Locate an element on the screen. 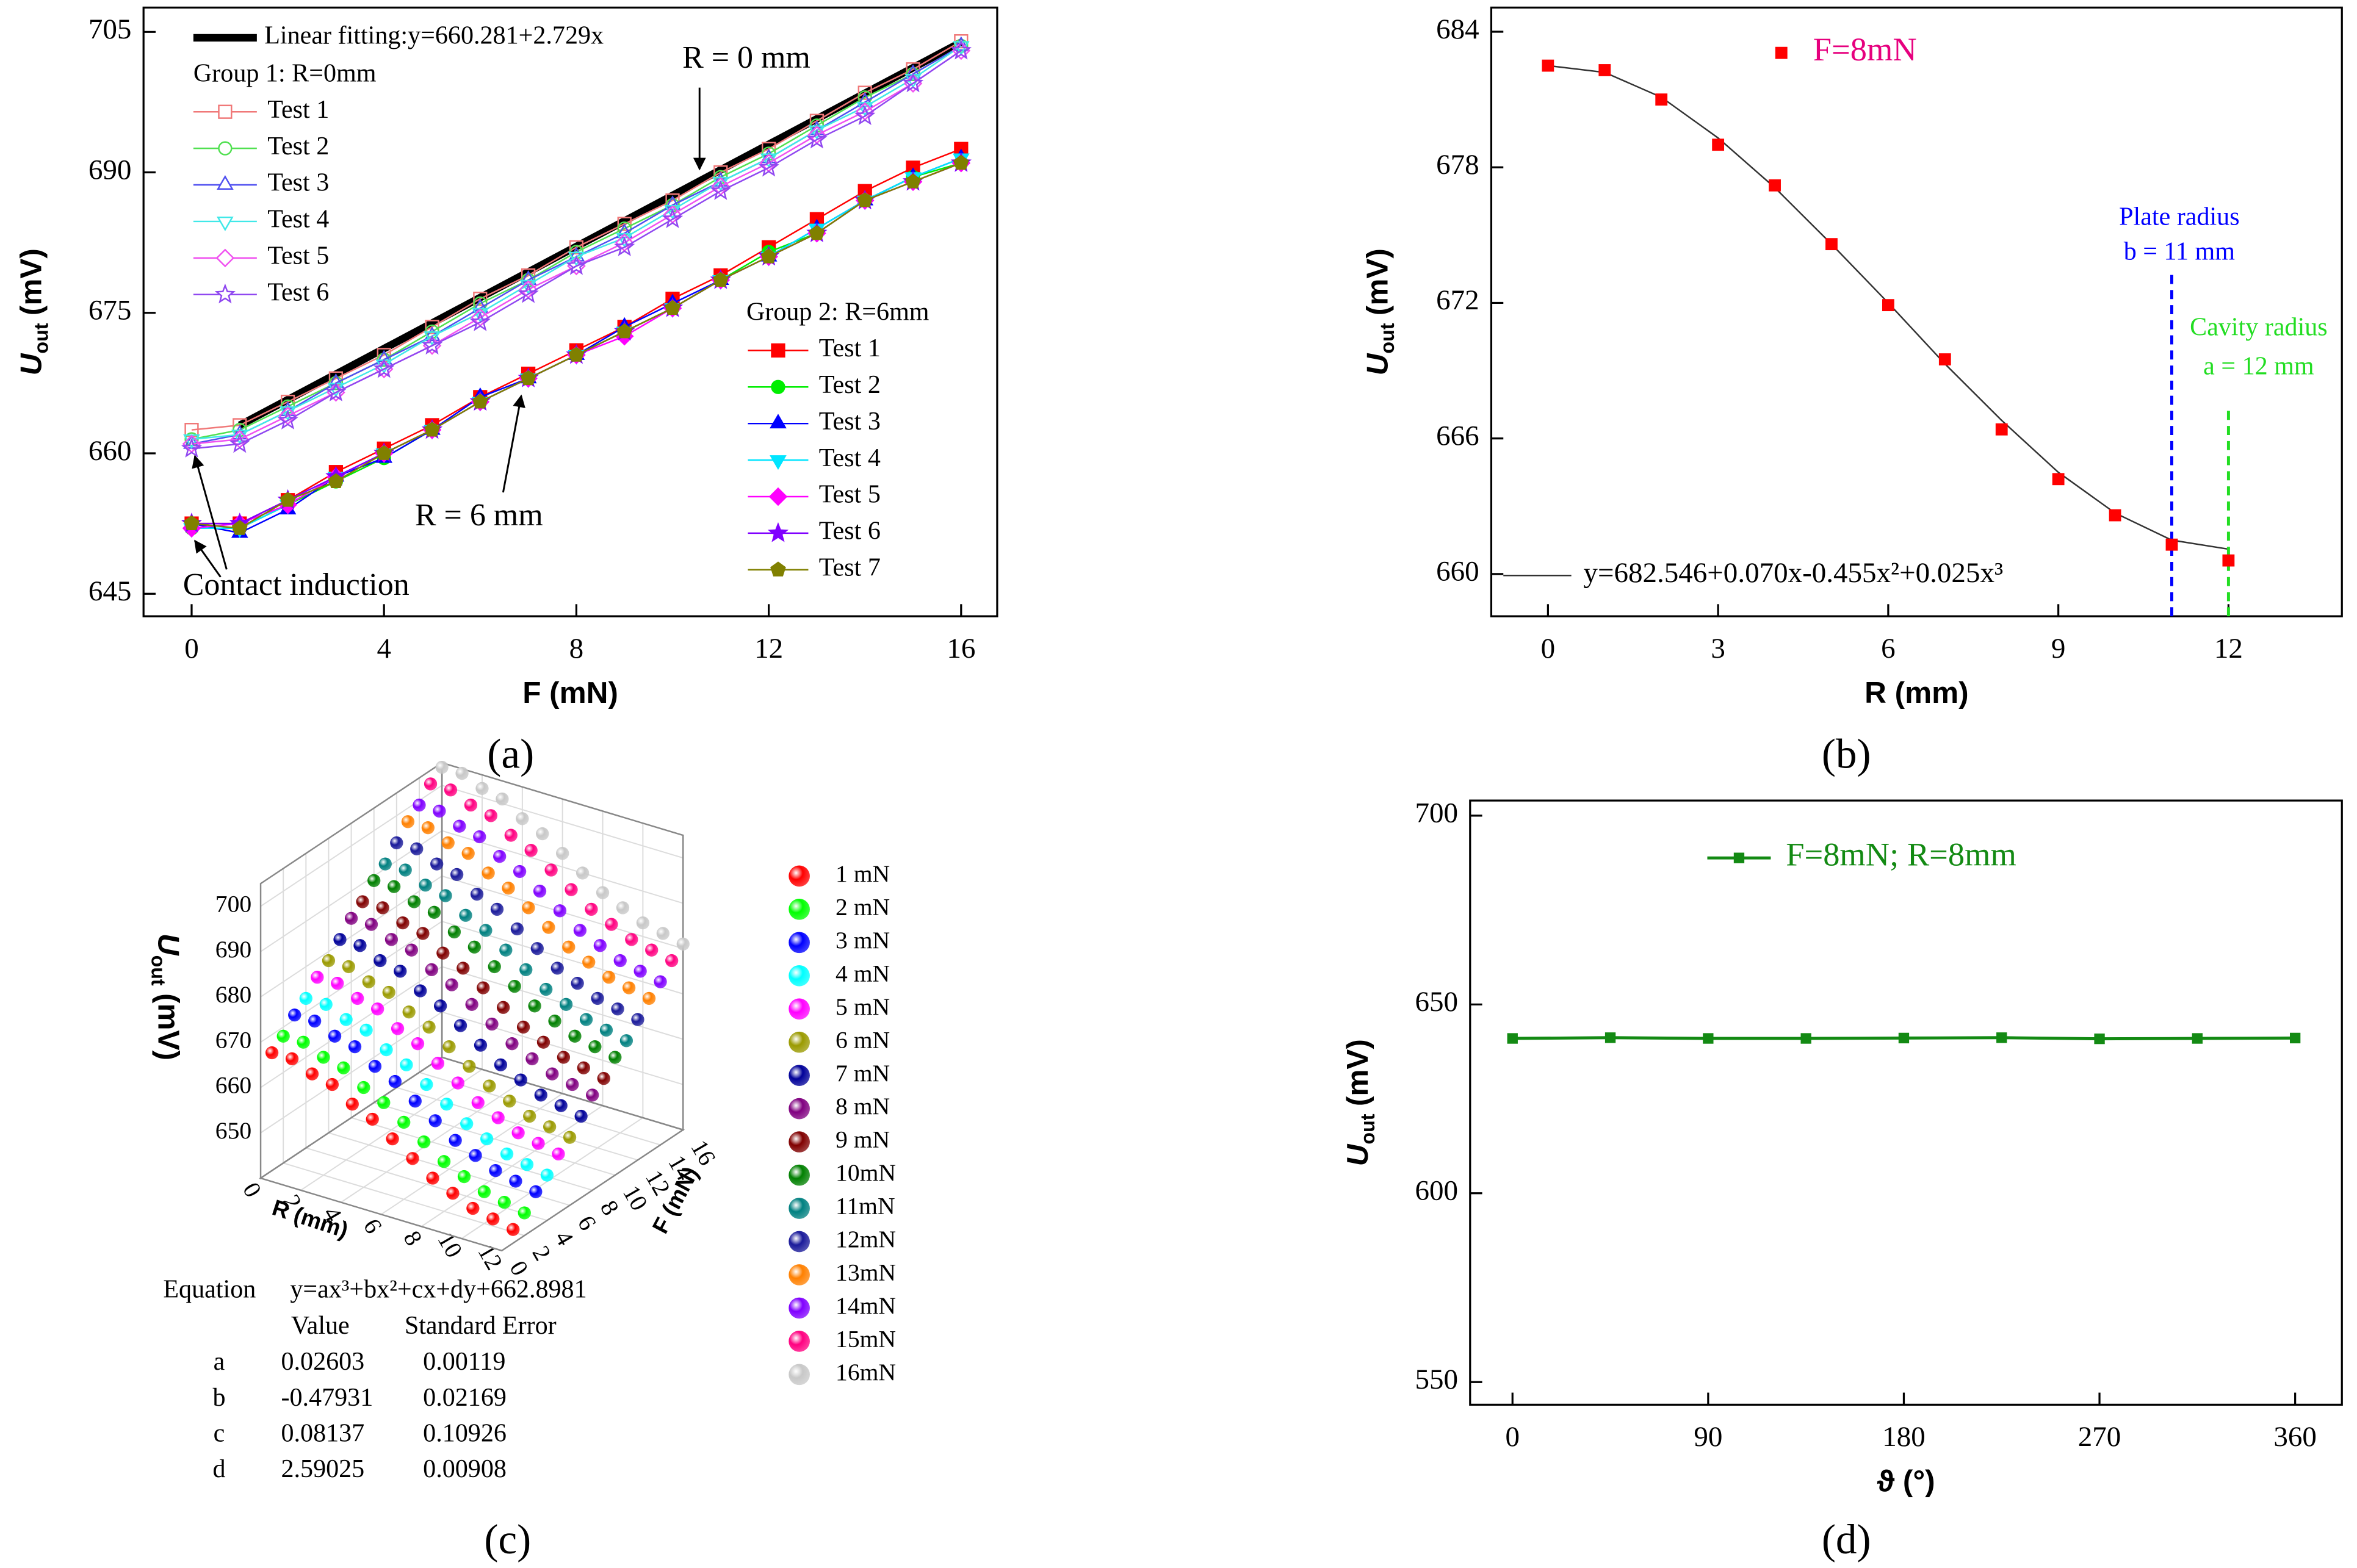 The image size is (2357, 1568). x-tick-label: 12 is located at coordinates (768, 649).